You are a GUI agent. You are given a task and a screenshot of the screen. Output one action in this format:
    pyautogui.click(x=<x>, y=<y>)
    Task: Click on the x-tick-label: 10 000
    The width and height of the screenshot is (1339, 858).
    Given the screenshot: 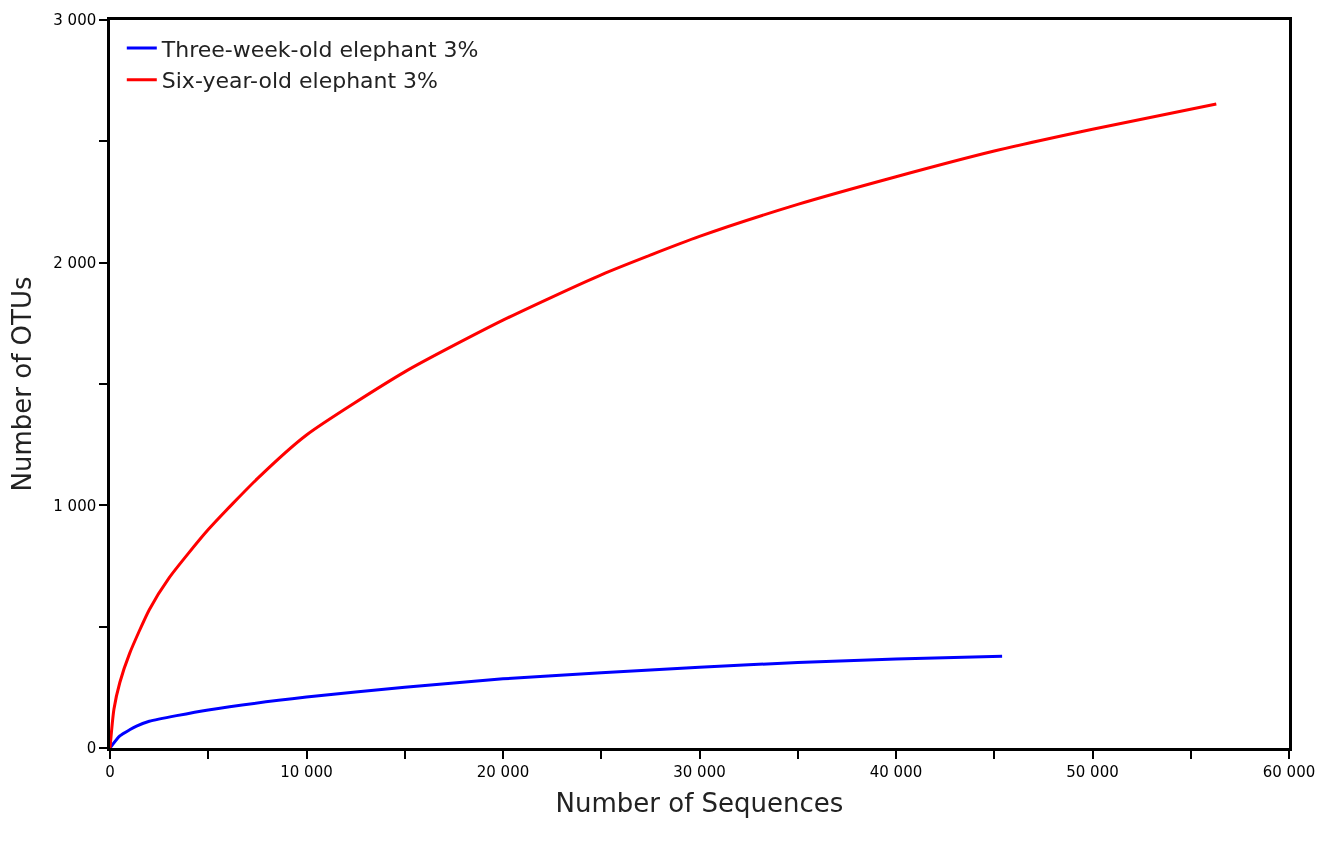 What is the action you would take?
    pyautogui.click(x=306, y=771)
    